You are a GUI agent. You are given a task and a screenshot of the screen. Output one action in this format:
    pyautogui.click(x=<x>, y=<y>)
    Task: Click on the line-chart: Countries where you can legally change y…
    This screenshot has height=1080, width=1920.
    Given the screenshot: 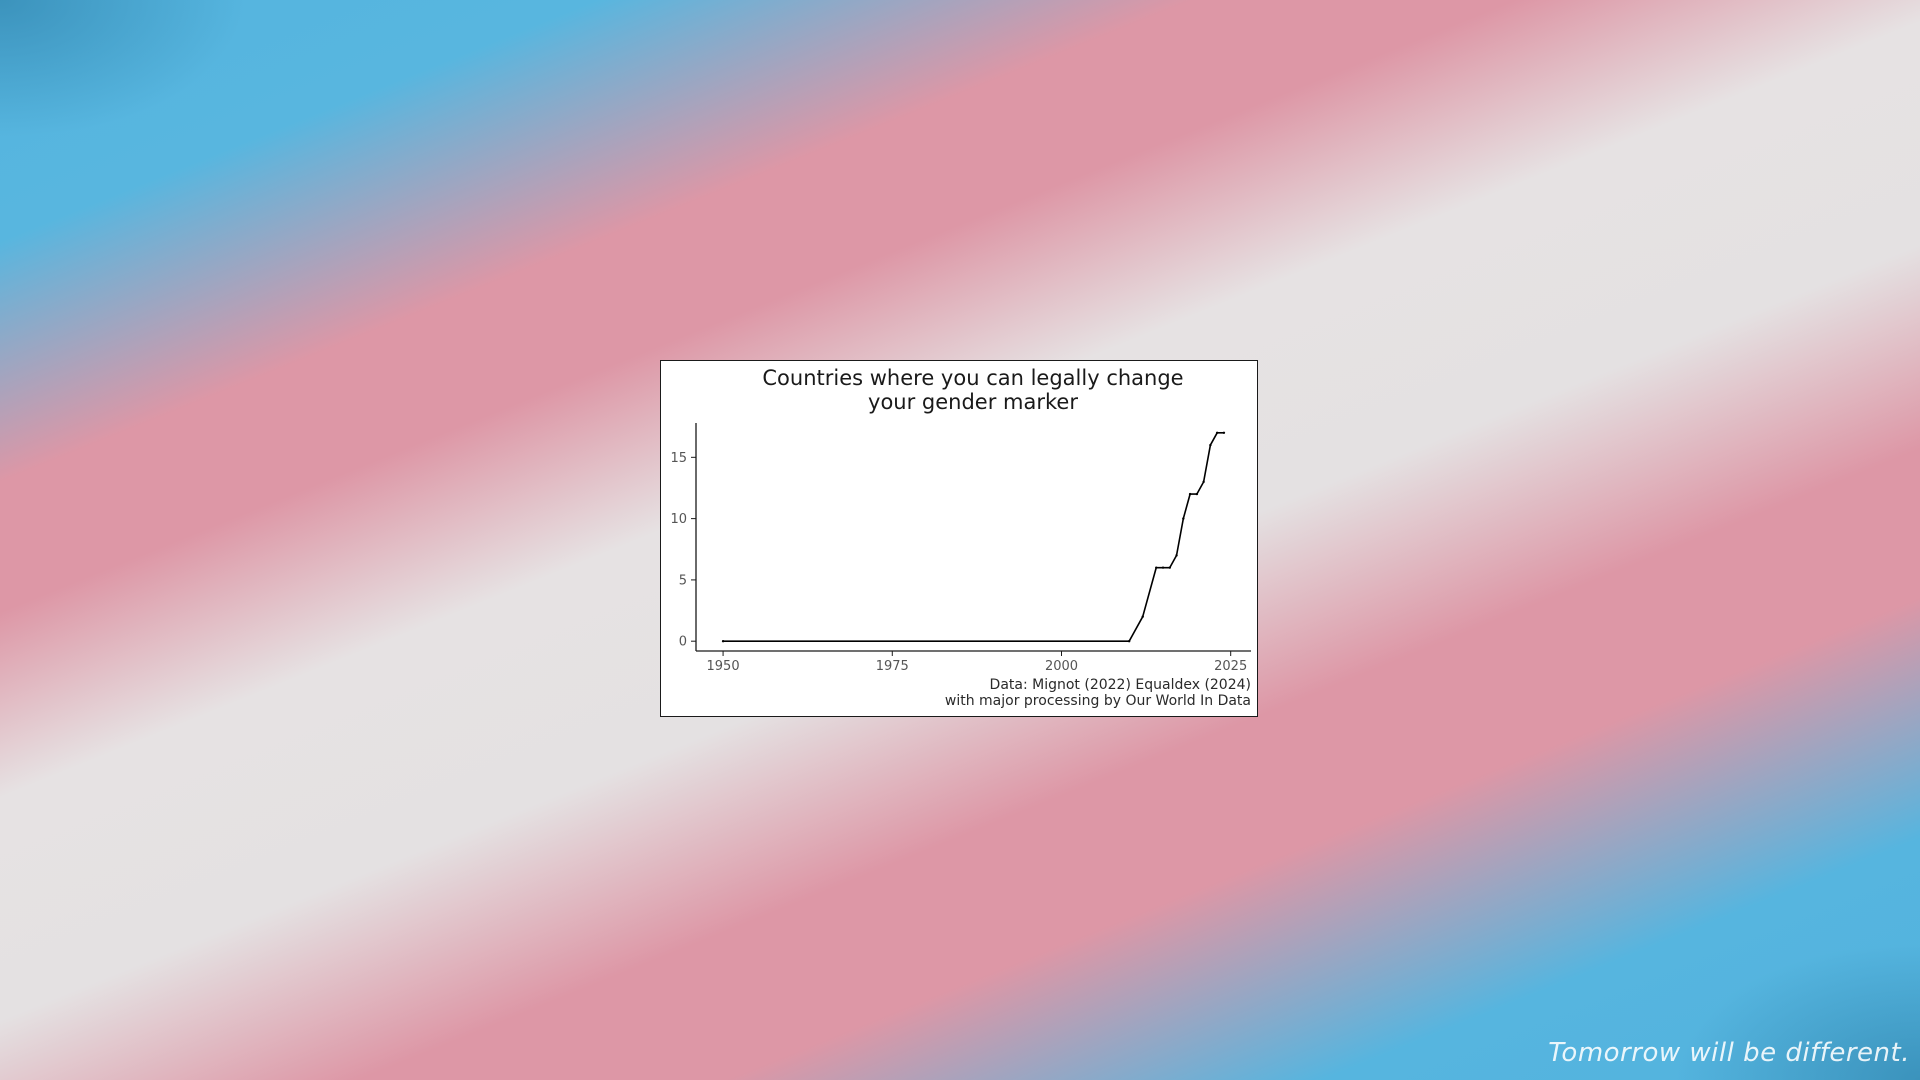 What is the action you would take?
    pyautogui.click(x=960, y=537)
    